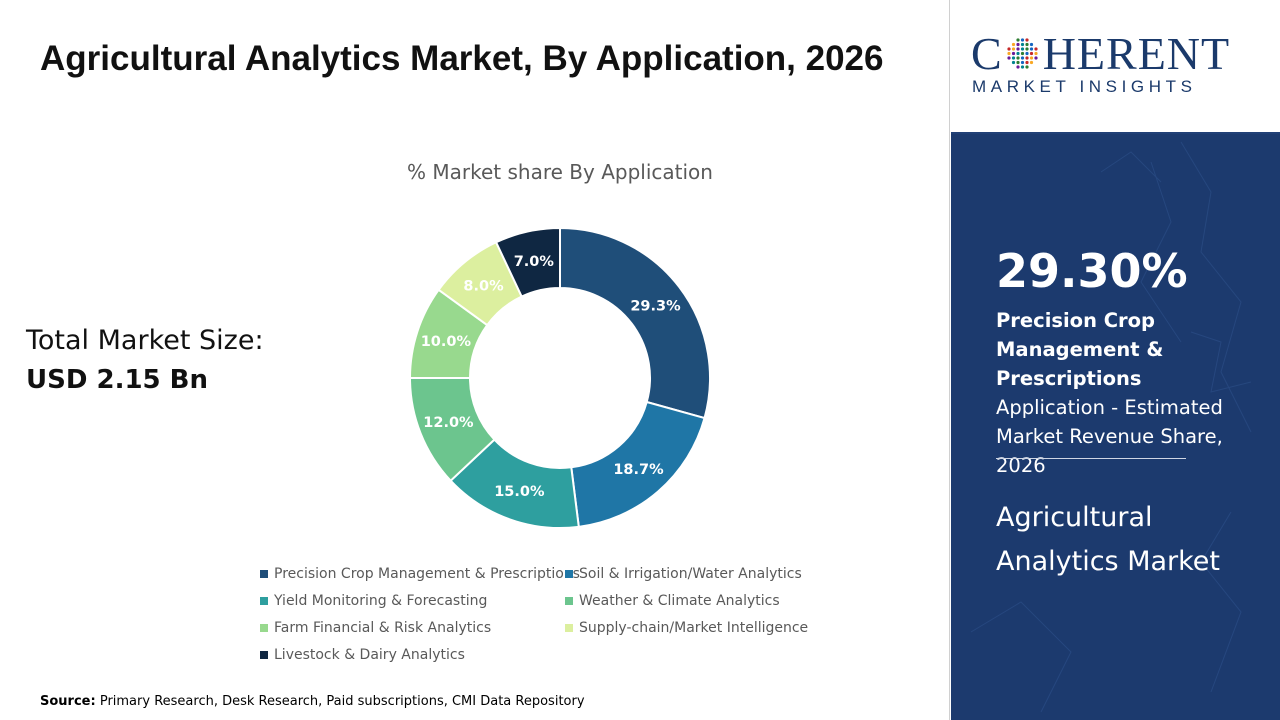  What do you see at coordinates (145, 361) in the screenshot?
I see `market-size-block: Total Market Size: USD 2.15 Bn` at bounding box center [145, 361].